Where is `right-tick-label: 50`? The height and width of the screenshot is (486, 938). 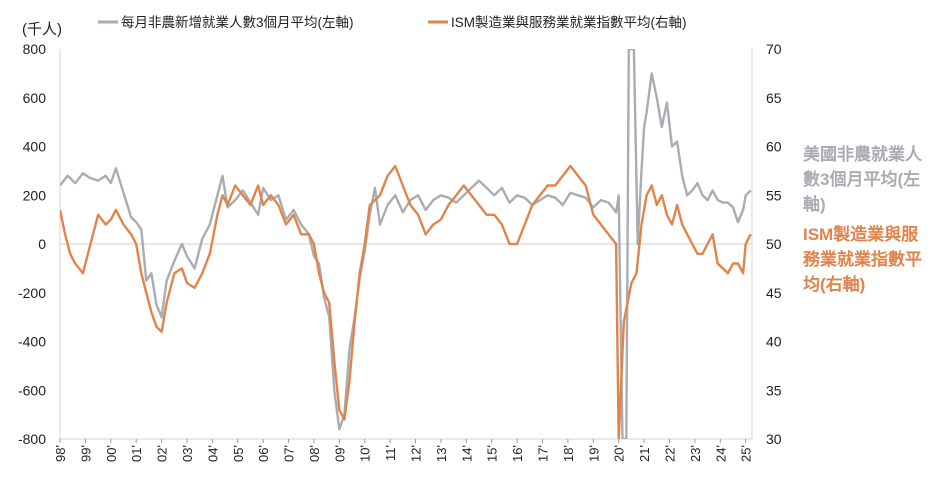
right-tick-label: 50 is located at coordinates (774, 244).